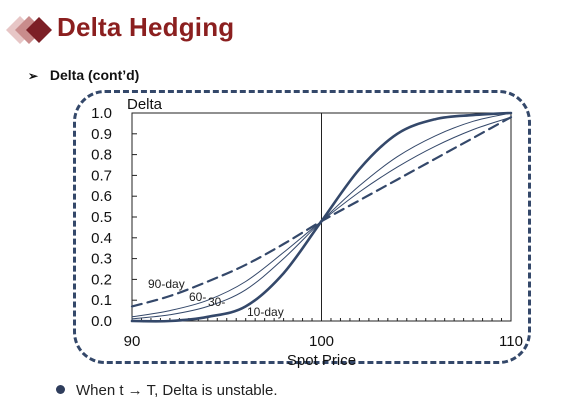 Image resolution: width=565 pixels, height=405 pixels. Describe the element at coordinates (101, 238) in the screenshot. I see `y-tick-label: 0.4` at that location.